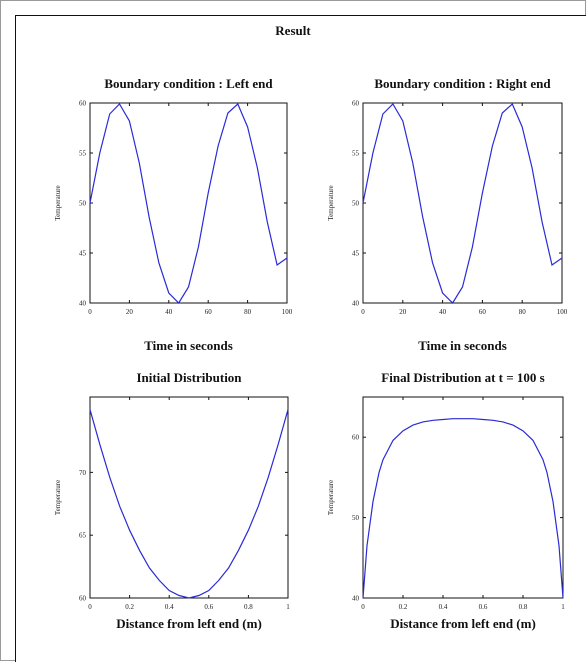 Image resolution: width=586 pixels, height=662 pixels. Describe the element at coordinates (462, 377) in the screenshot. I see `subplot-title: Final Distribution at t = 100 s` at that location.